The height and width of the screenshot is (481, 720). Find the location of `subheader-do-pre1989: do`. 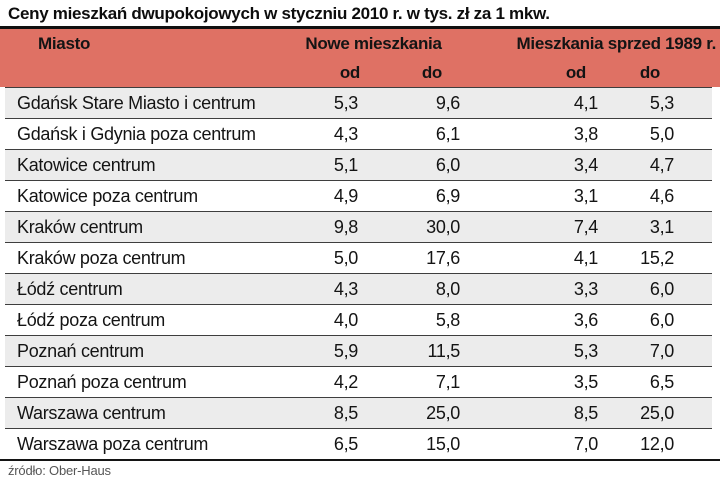

subheader-do-pre1989: do is located at coordinates (649, 72).